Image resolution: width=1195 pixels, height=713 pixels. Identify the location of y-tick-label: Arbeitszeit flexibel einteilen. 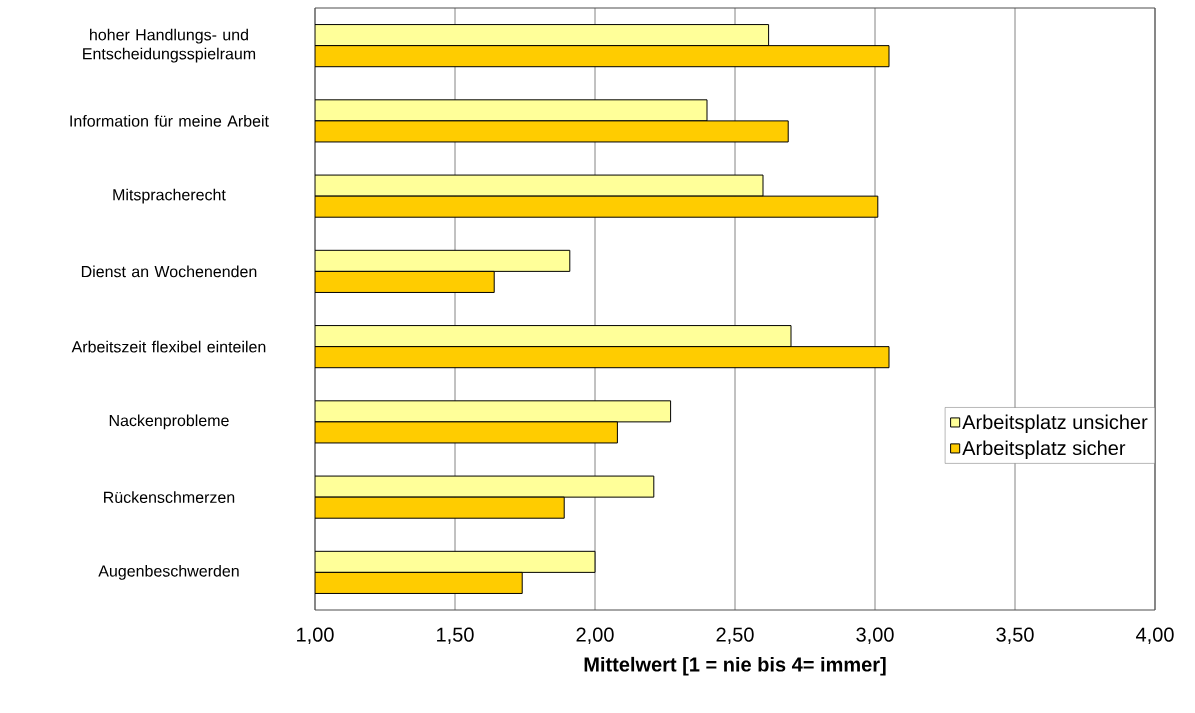
(168, 346).